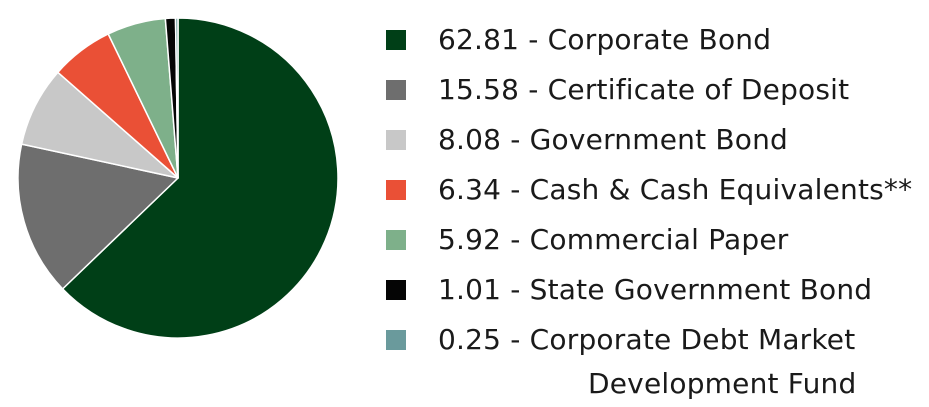  Describe the element at coordinates (396, 290) in the screenshot. I see `legend-swatch-state-government-bond` at that location.